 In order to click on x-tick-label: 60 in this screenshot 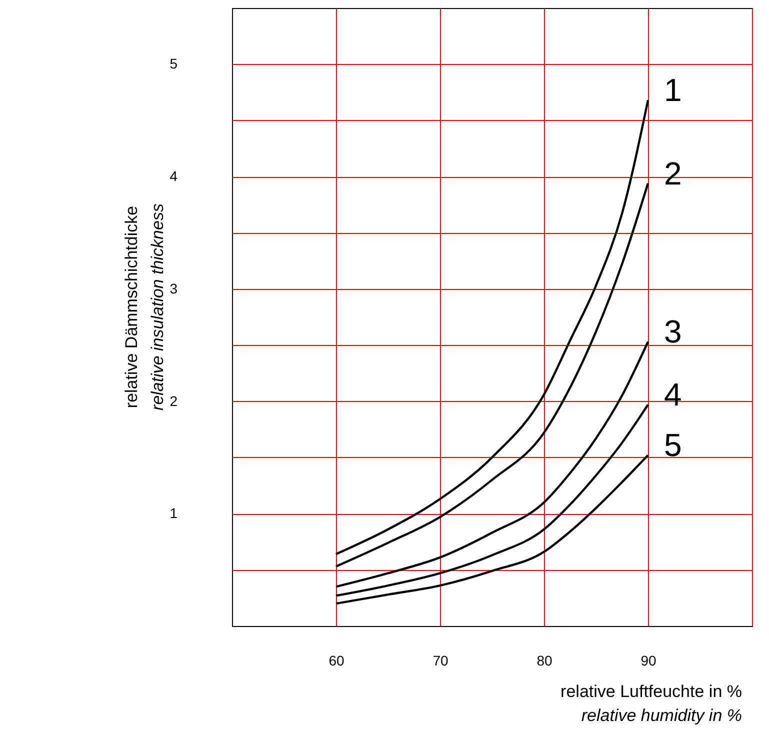, I will do `click(336, 660)`.